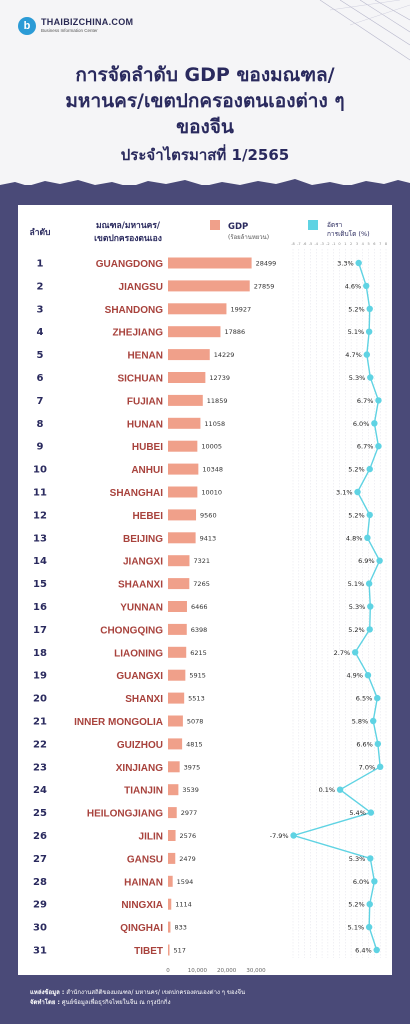 The width and height of the screenshot is (410, 1024). Describe the element at coordinates (364, 30) in the screenshot. I see `decorative-lines-icon` at that location.